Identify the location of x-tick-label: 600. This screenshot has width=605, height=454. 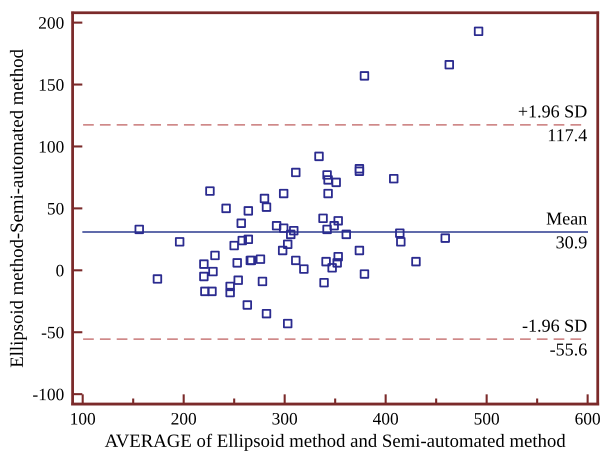
(587, 418).